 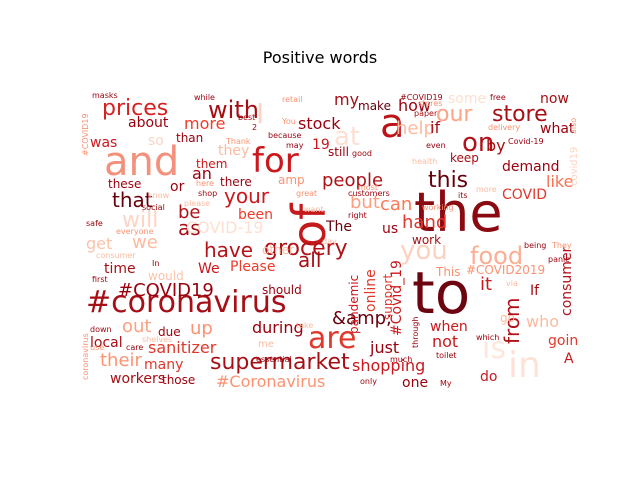 I want to click on word-to: to, so click(x=441, y=293).